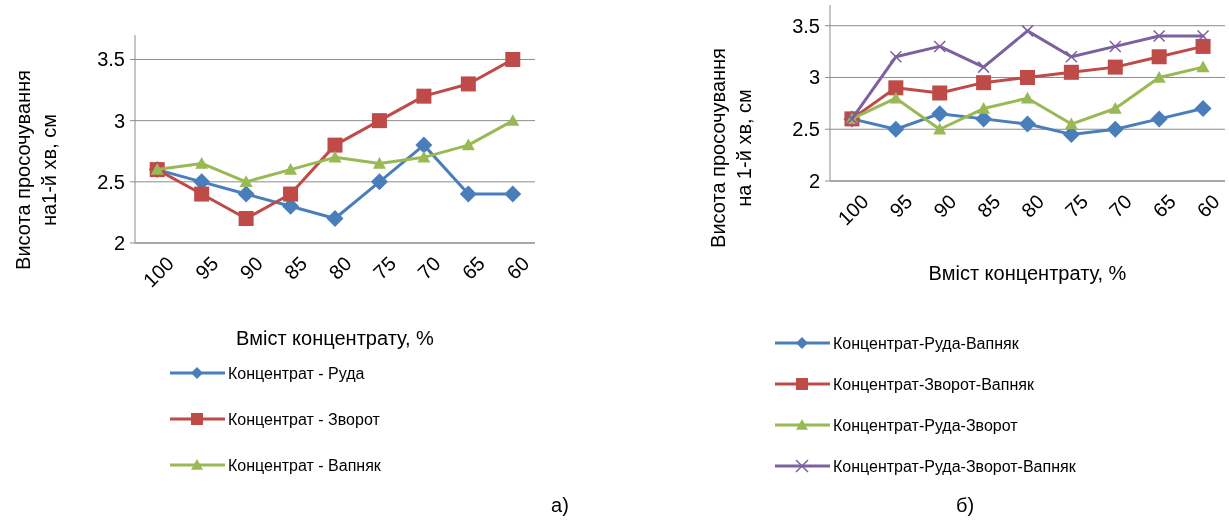 This screenshot has width=1229, height=520. I want to click on y-axis-title: Висота просочування на 1-й хв, см, so click(731, 148).